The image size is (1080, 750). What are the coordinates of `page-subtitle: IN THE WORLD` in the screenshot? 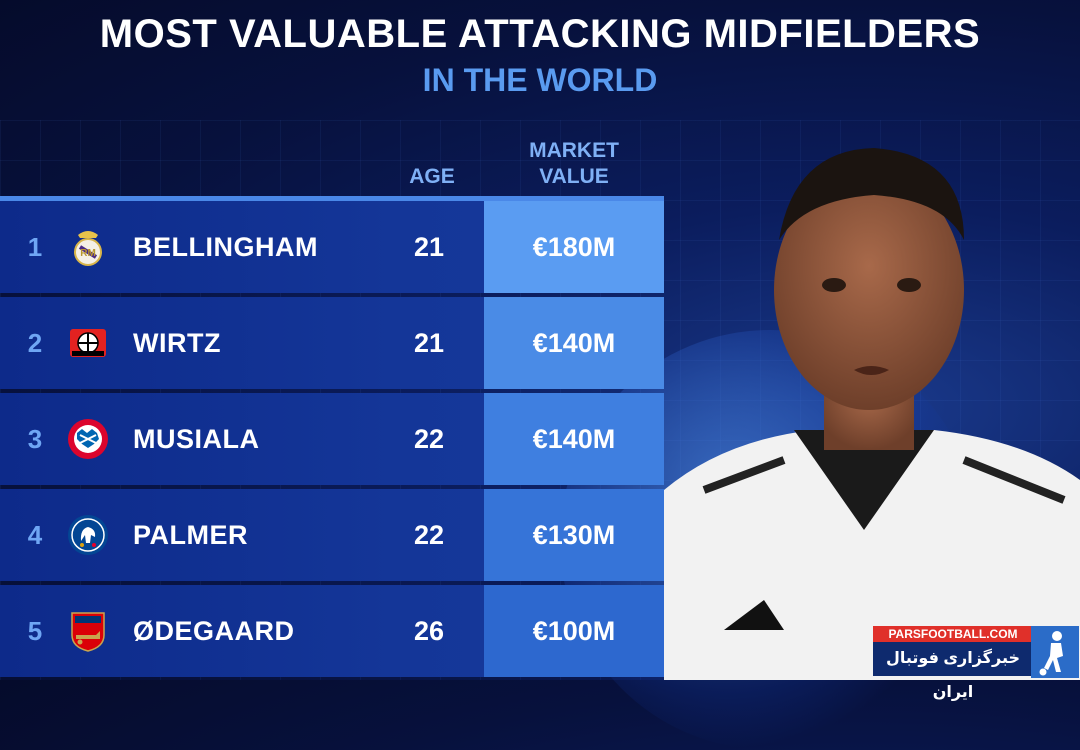 It's located at (540, 80).